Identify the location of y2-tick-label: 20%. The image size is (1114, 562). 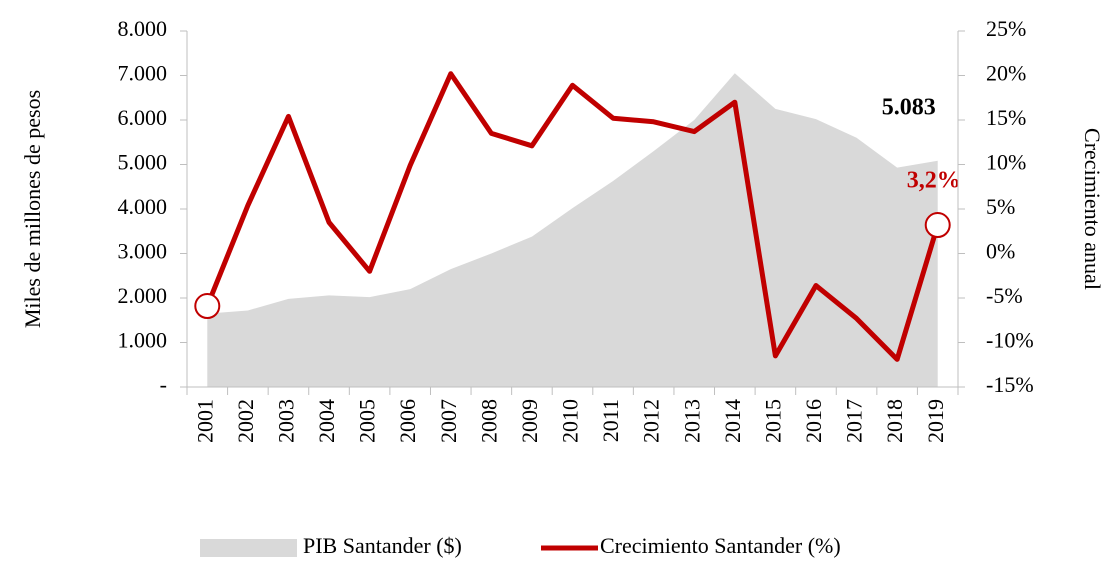
(1006, 73).